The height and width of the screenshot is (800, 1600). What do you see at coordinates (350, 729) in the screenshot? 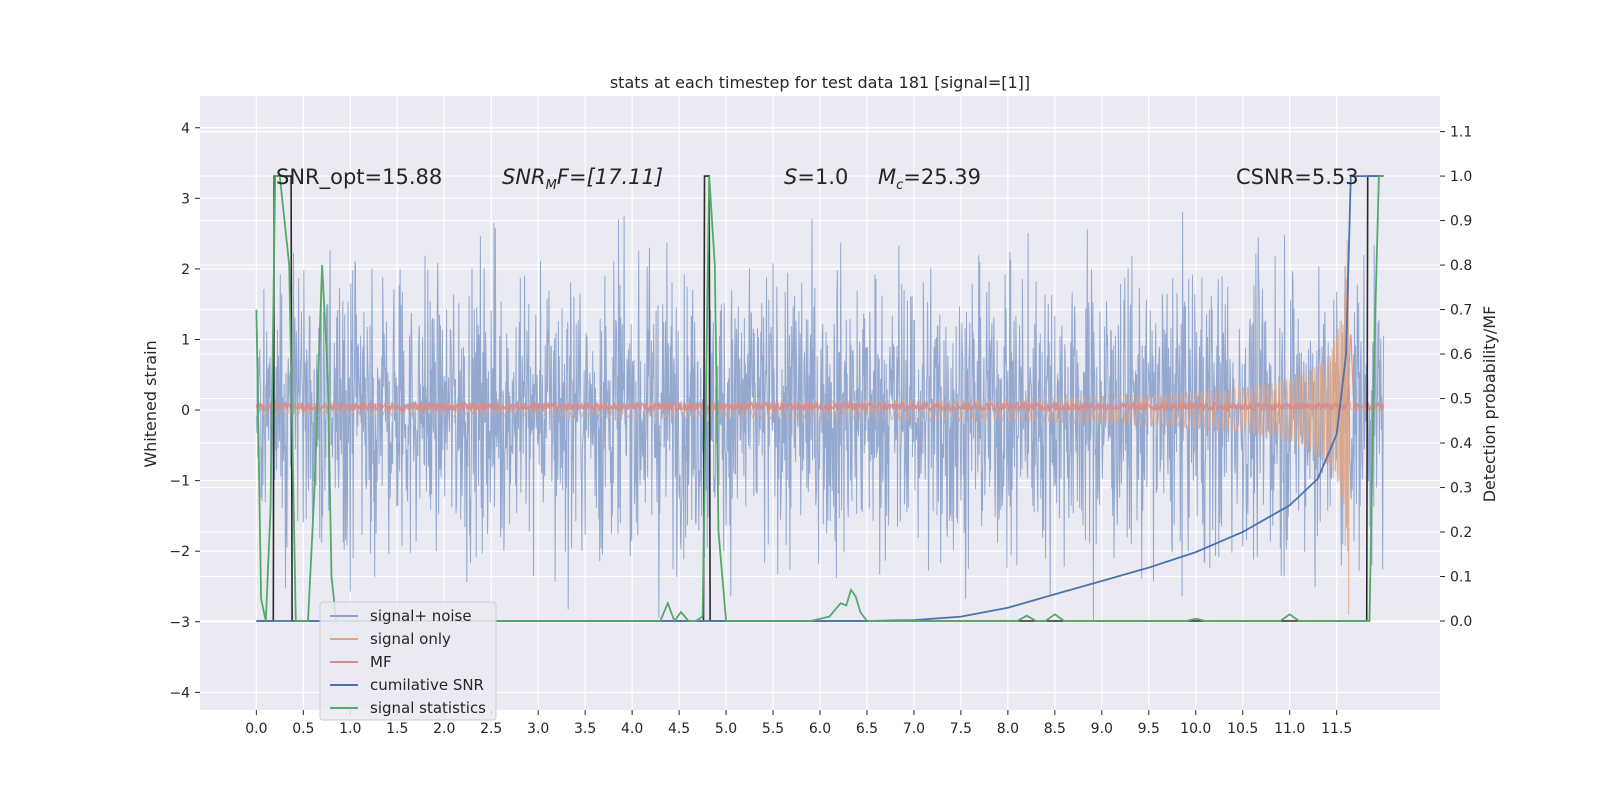
I see `x-tick-label: 1.0` at bounding box center [350, 729].